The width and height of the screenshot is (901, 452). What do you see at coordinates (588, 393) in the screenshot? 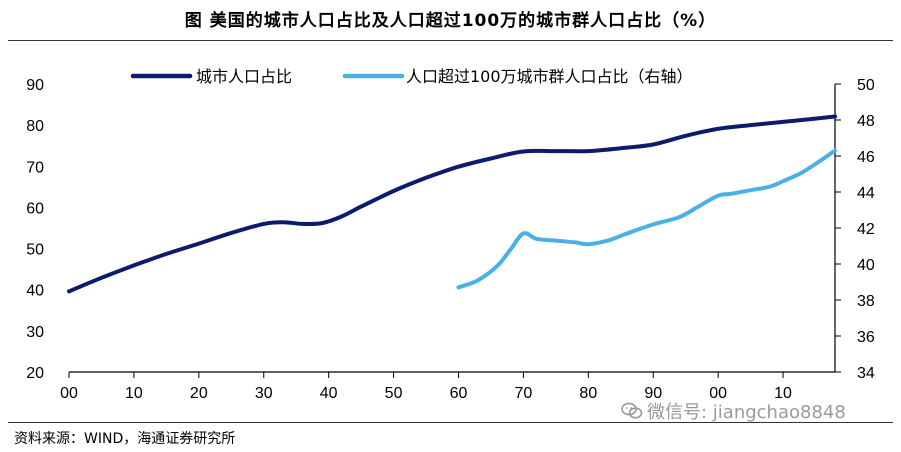
I see `x-tick-label: 80` at bounding box center [588, 393].